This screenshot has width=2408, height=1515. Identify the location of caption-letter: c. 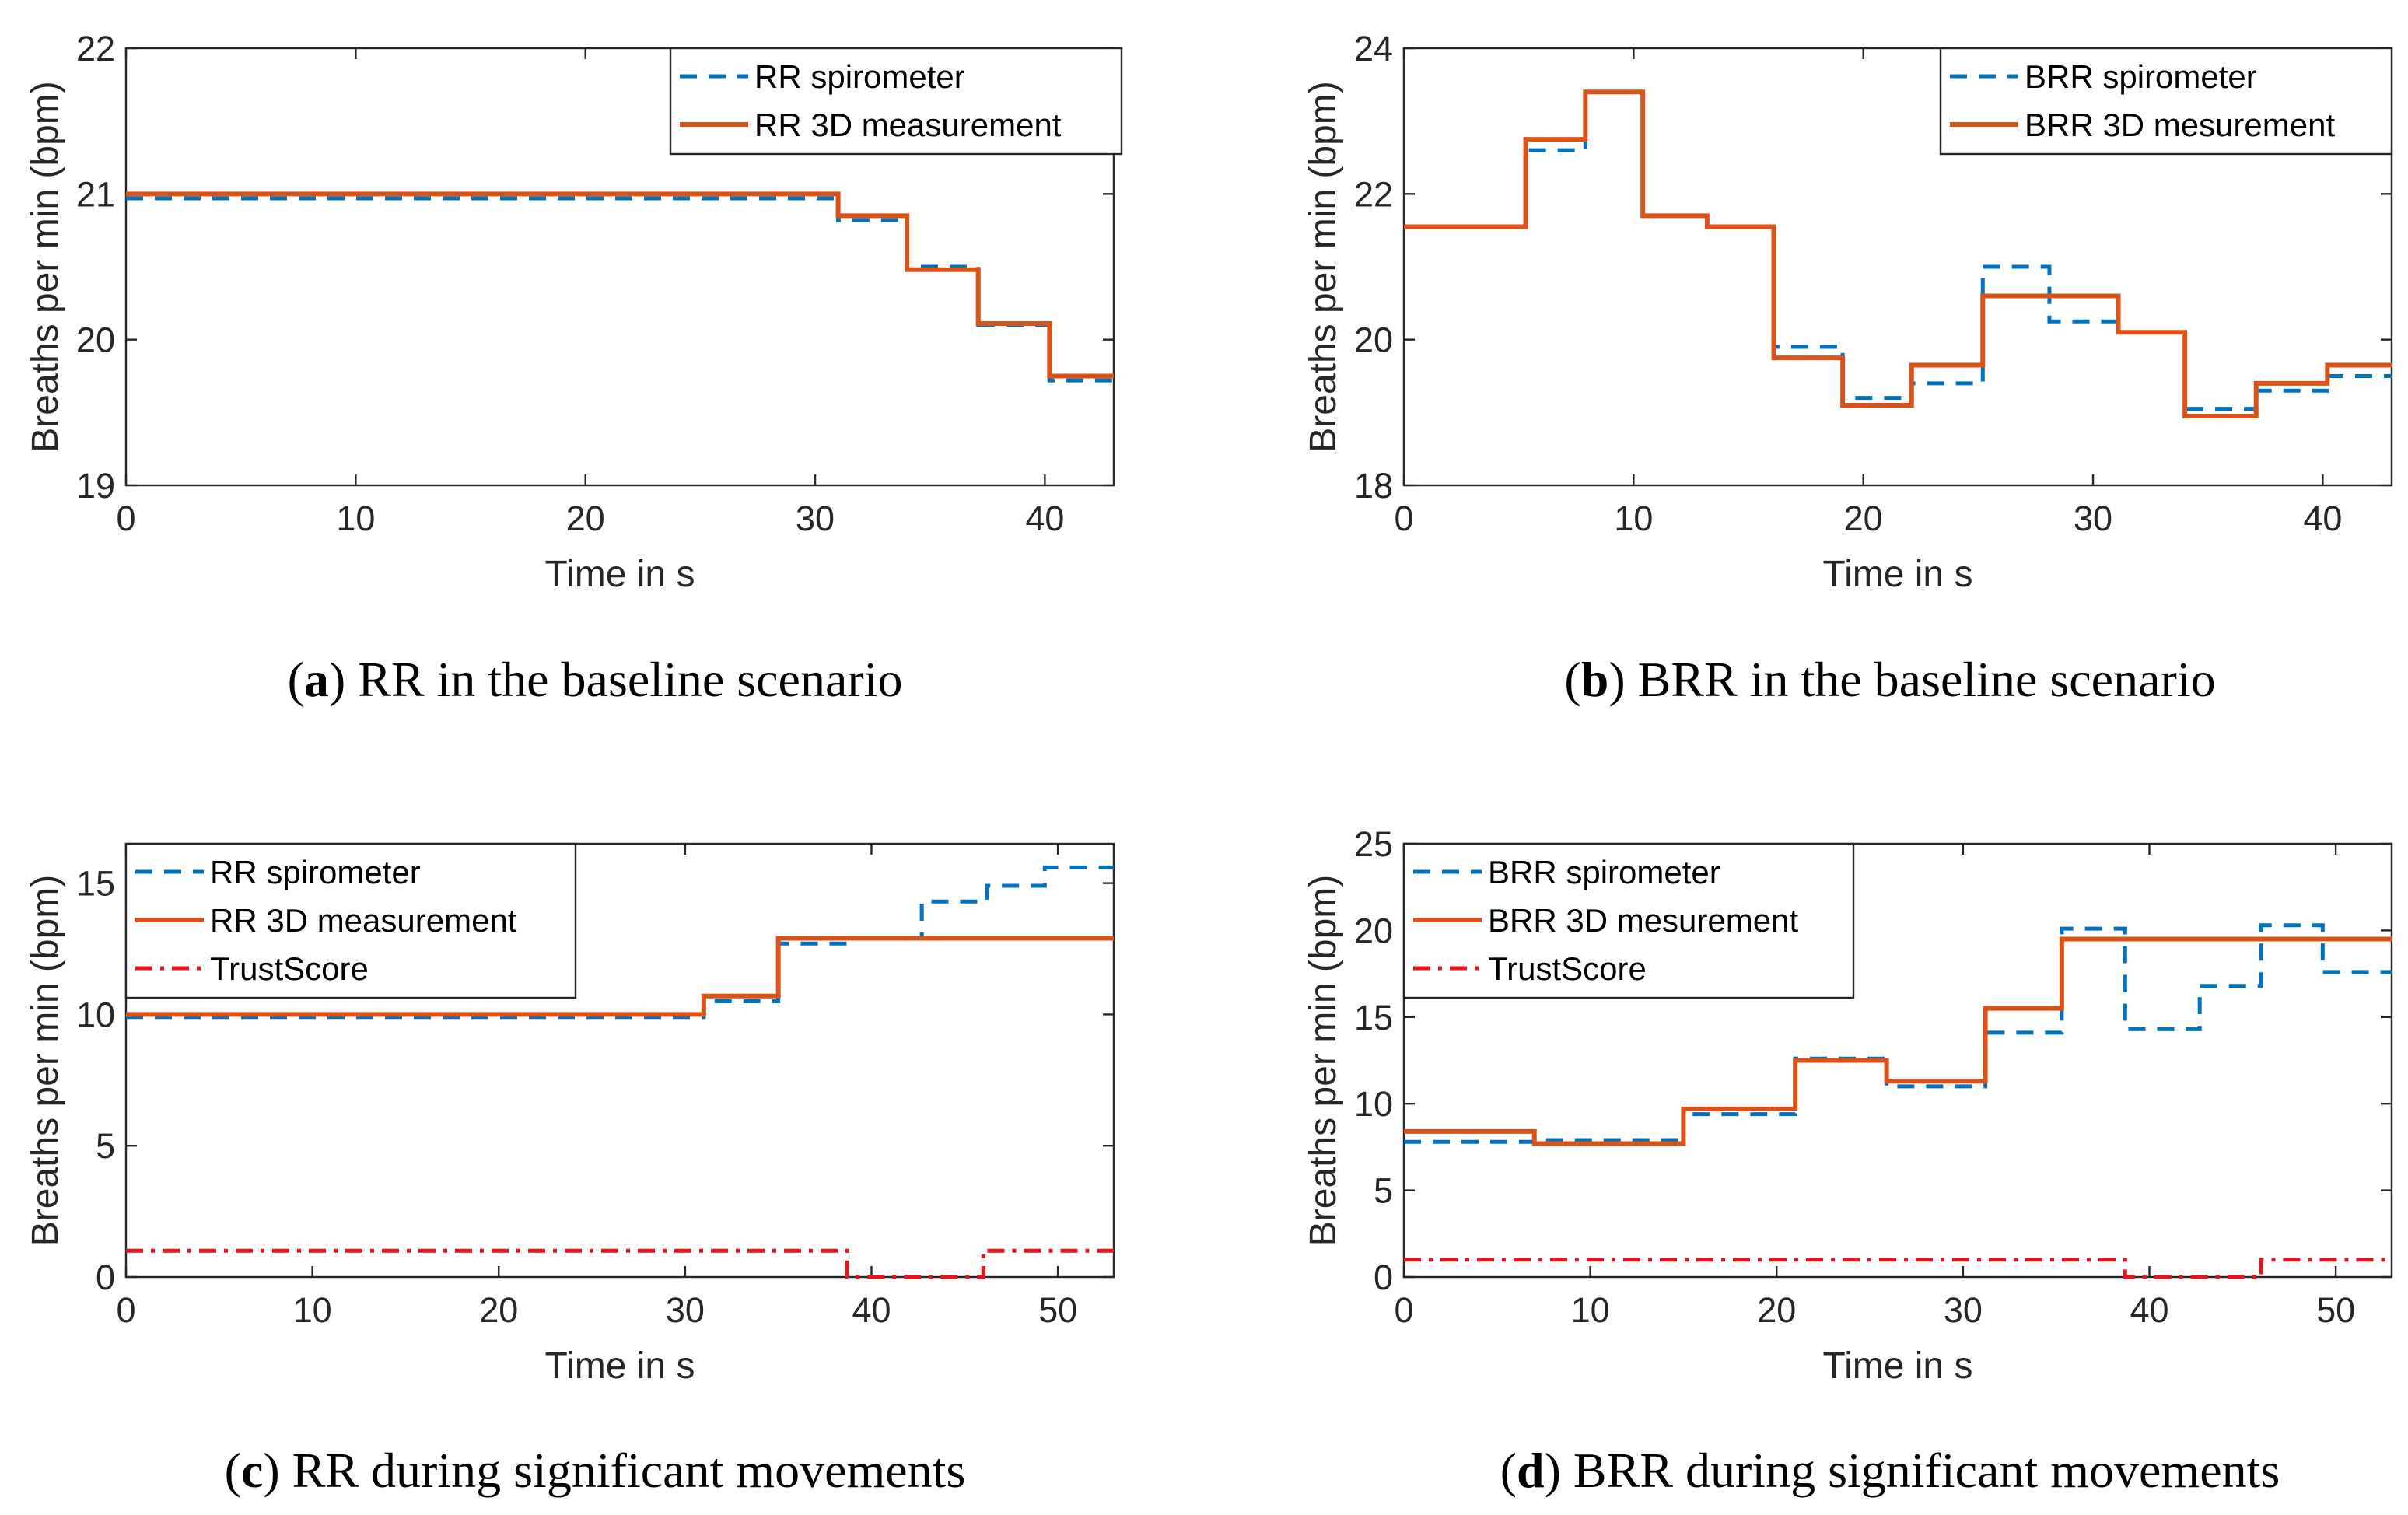
(252, 1471).